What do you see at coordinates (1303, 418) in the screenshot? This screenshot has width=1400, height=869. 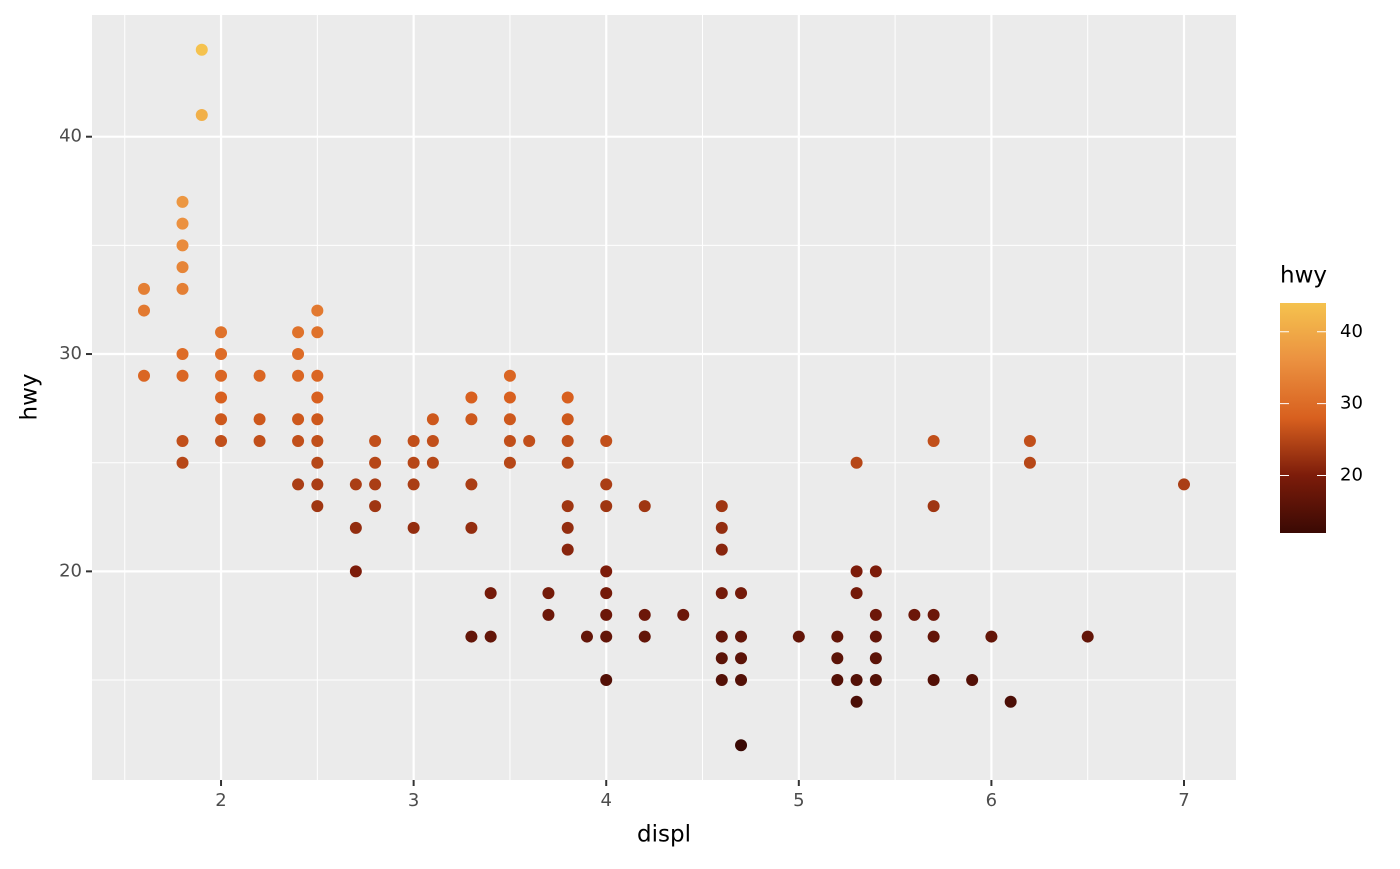 I see `colorbar` at bounding box center [1303, 418].